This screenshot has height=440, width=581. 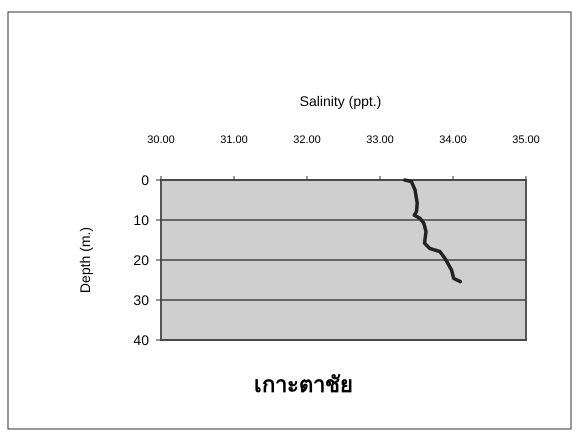 What do you see at coordinates (307, 140) in the screenshot?
I see `x-tick-label: 32.00` at bounding box center [307, 140].